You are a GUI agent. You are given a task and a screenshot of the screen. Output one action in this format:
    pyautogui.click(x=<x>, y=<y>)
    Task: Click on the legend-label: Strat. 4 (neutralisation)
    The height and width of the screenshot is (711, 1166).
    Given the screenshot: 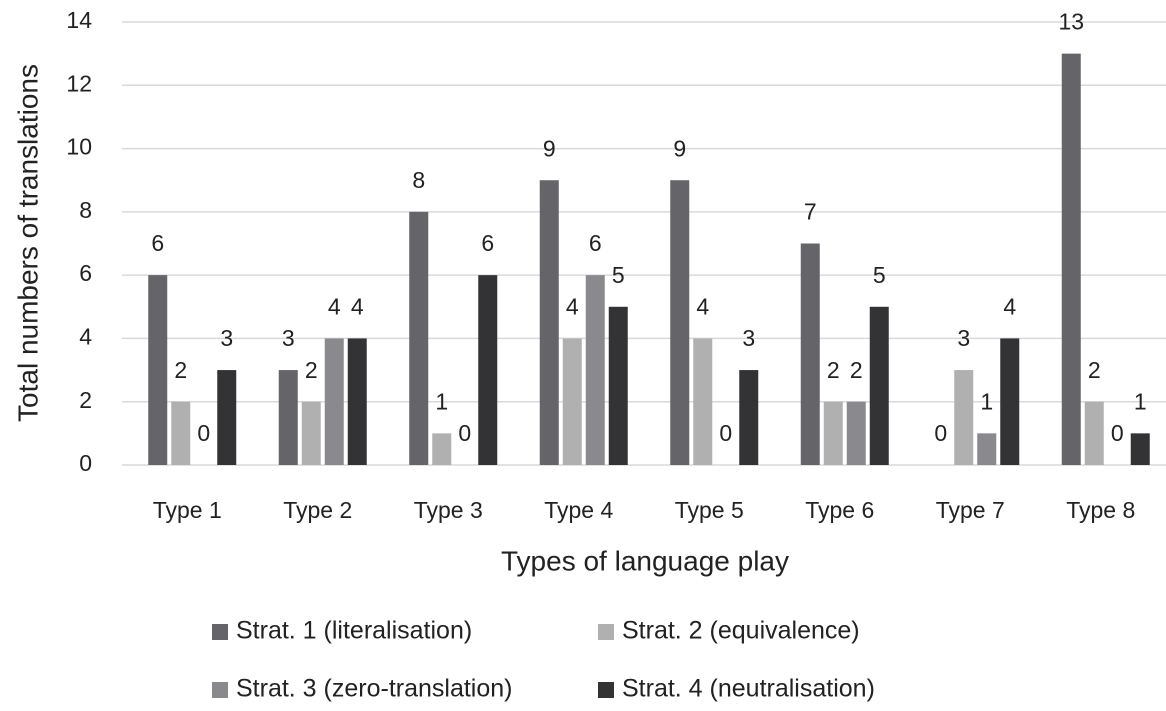 What is the action you would take?
    pyautogui.click(x=748, y=689)
    